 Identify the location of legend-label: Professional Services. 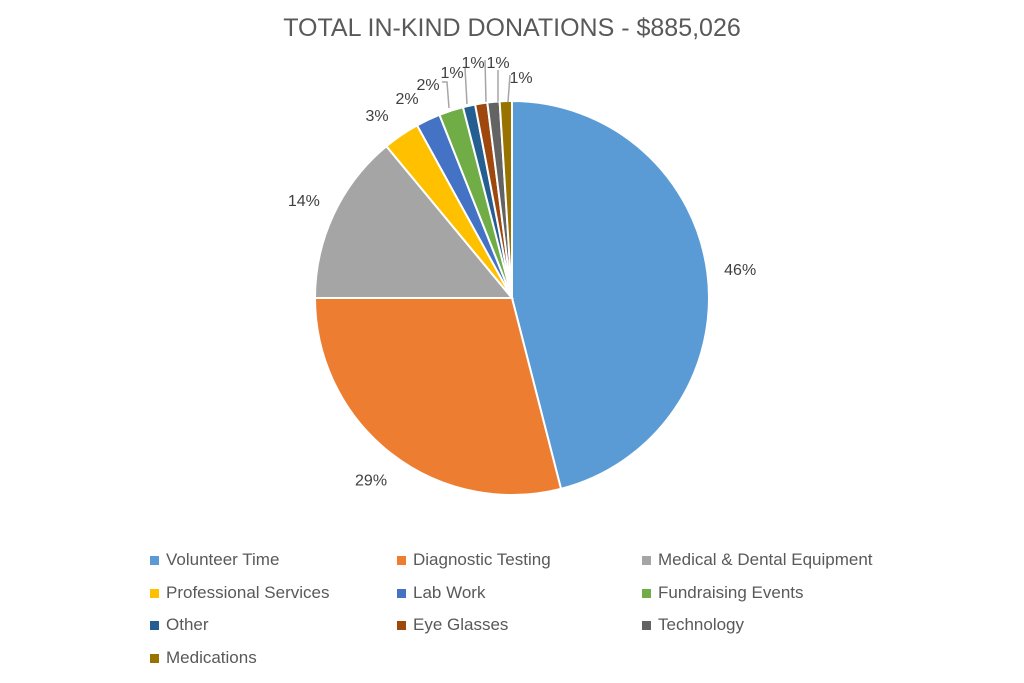
(248, 592).